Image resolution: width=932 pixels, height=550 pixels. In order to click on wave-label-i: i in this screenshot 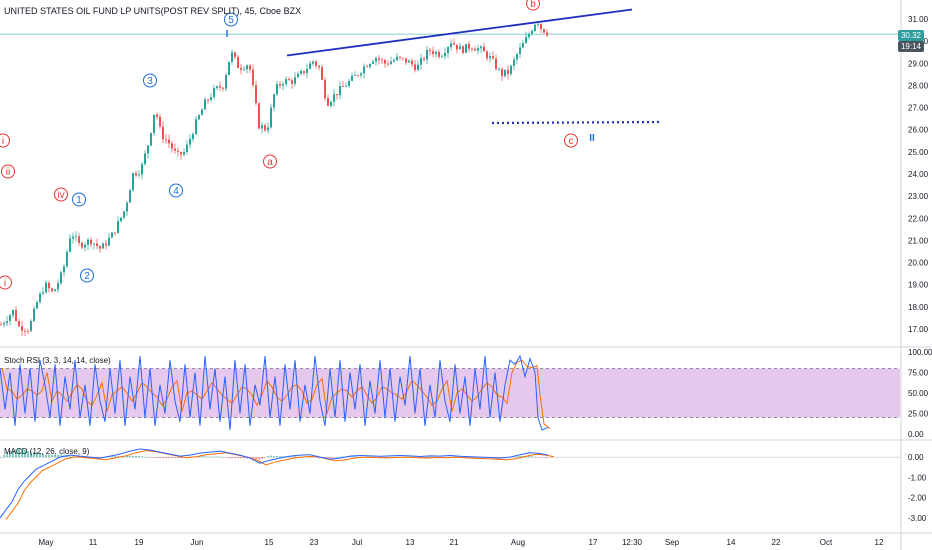, I will do `click(5, 283)`.